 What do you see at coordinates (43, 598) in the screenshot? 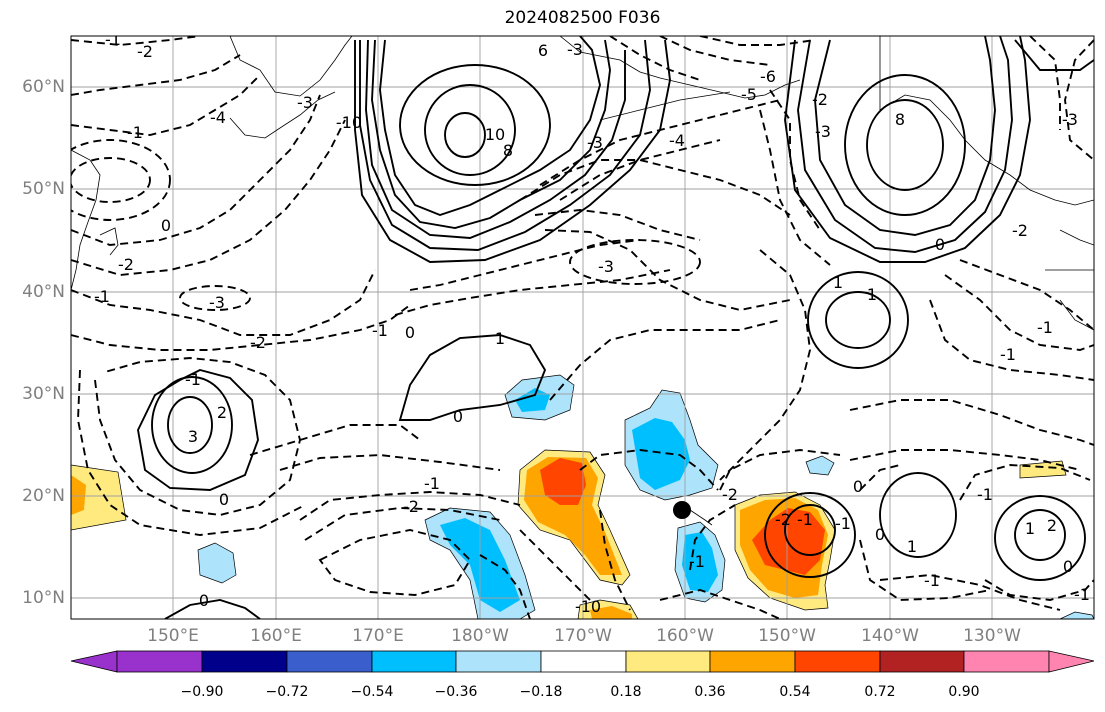
I see `lat-label-10n: 10°N` at bounding box center [43, 598].